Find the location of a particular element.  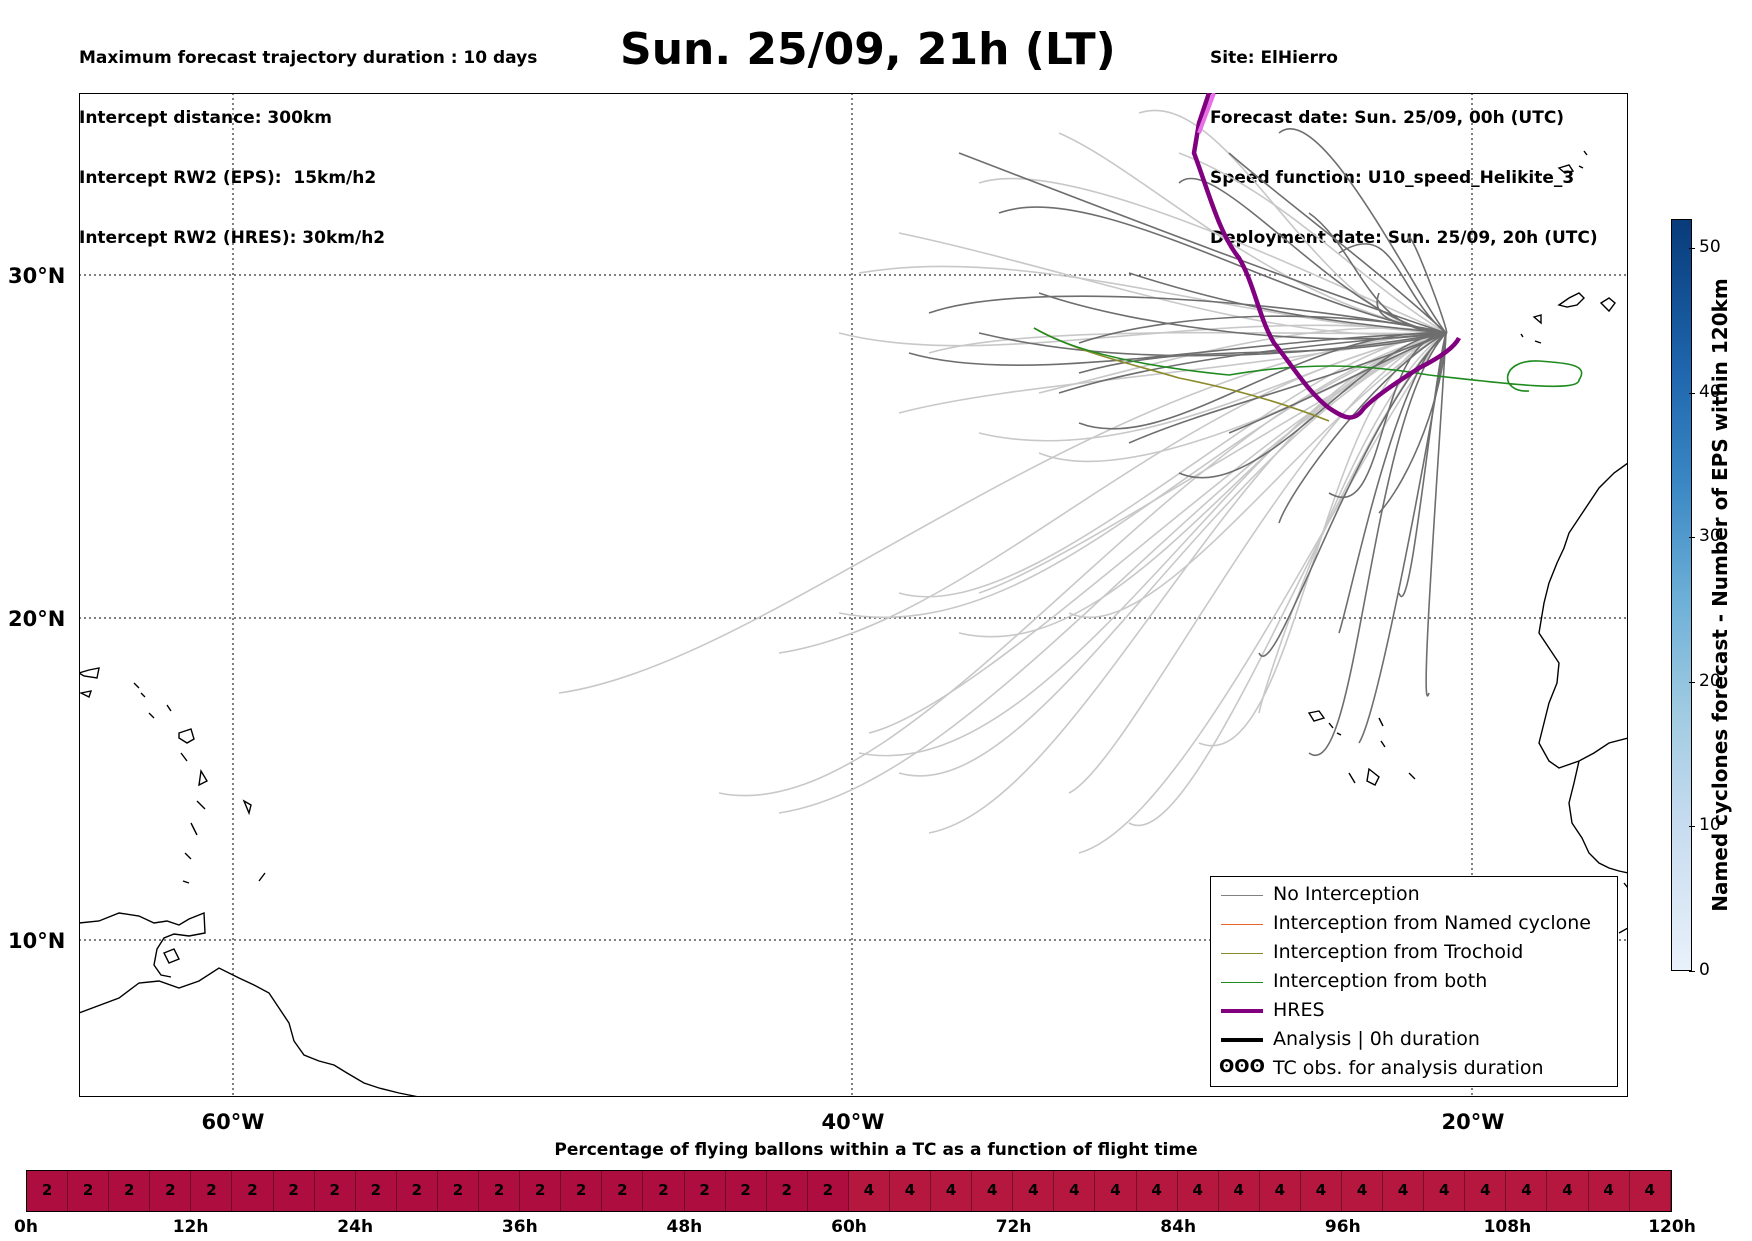

flight-bar-tick-label: 12h is located at coordinates (190, 1227).